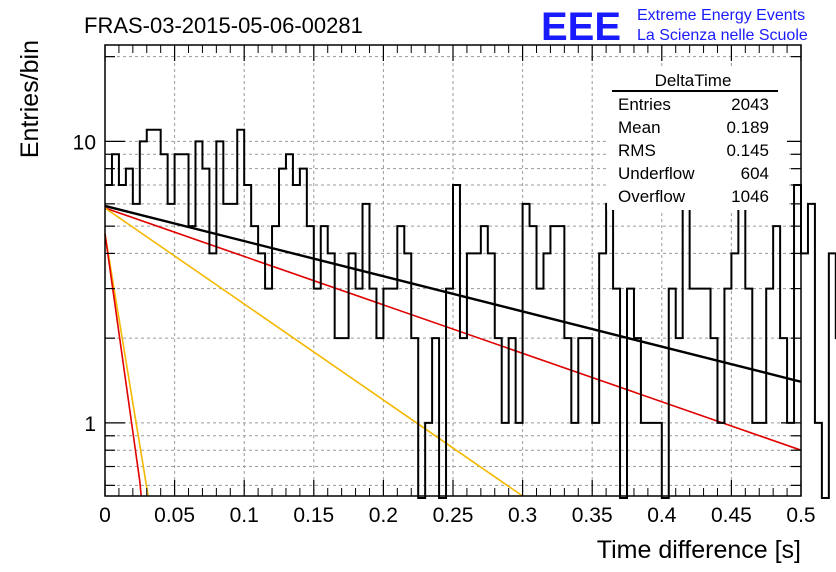 Image resolution: width=836 pixels, height=572 pixels. What do you see at coordinates (581, 27) in the screenshot?
I see `eee-logo-letters: EEE` at bounding box center [581, 27].